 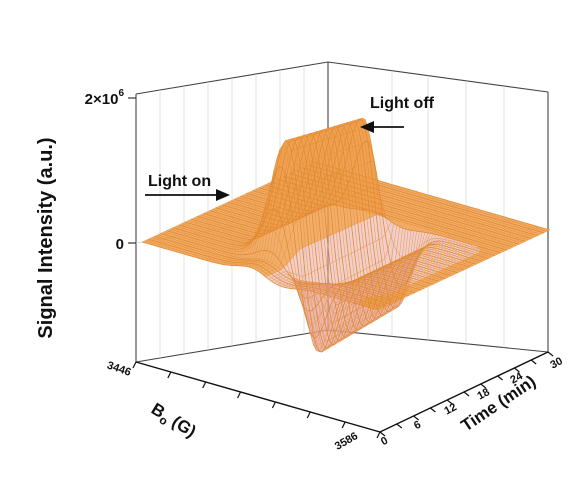 I want to click on light-on-arrow, so click(x=187, y=195).